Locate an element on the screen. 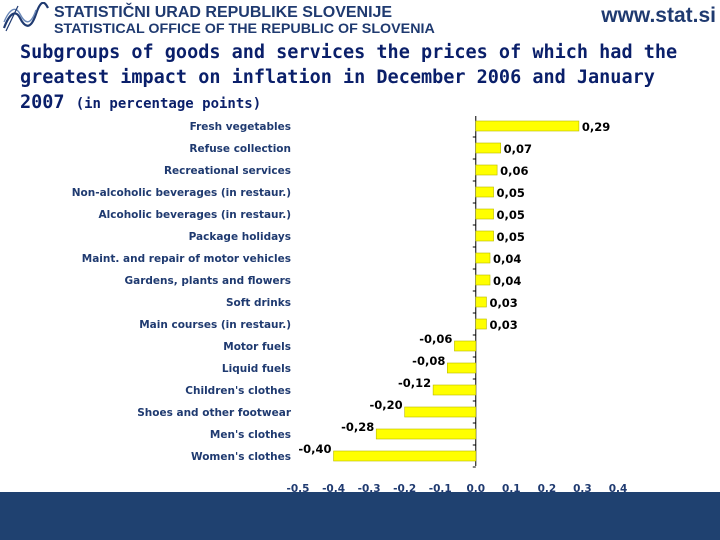  category-label: Shoes and other footwear is located at coordinates (214, 413).